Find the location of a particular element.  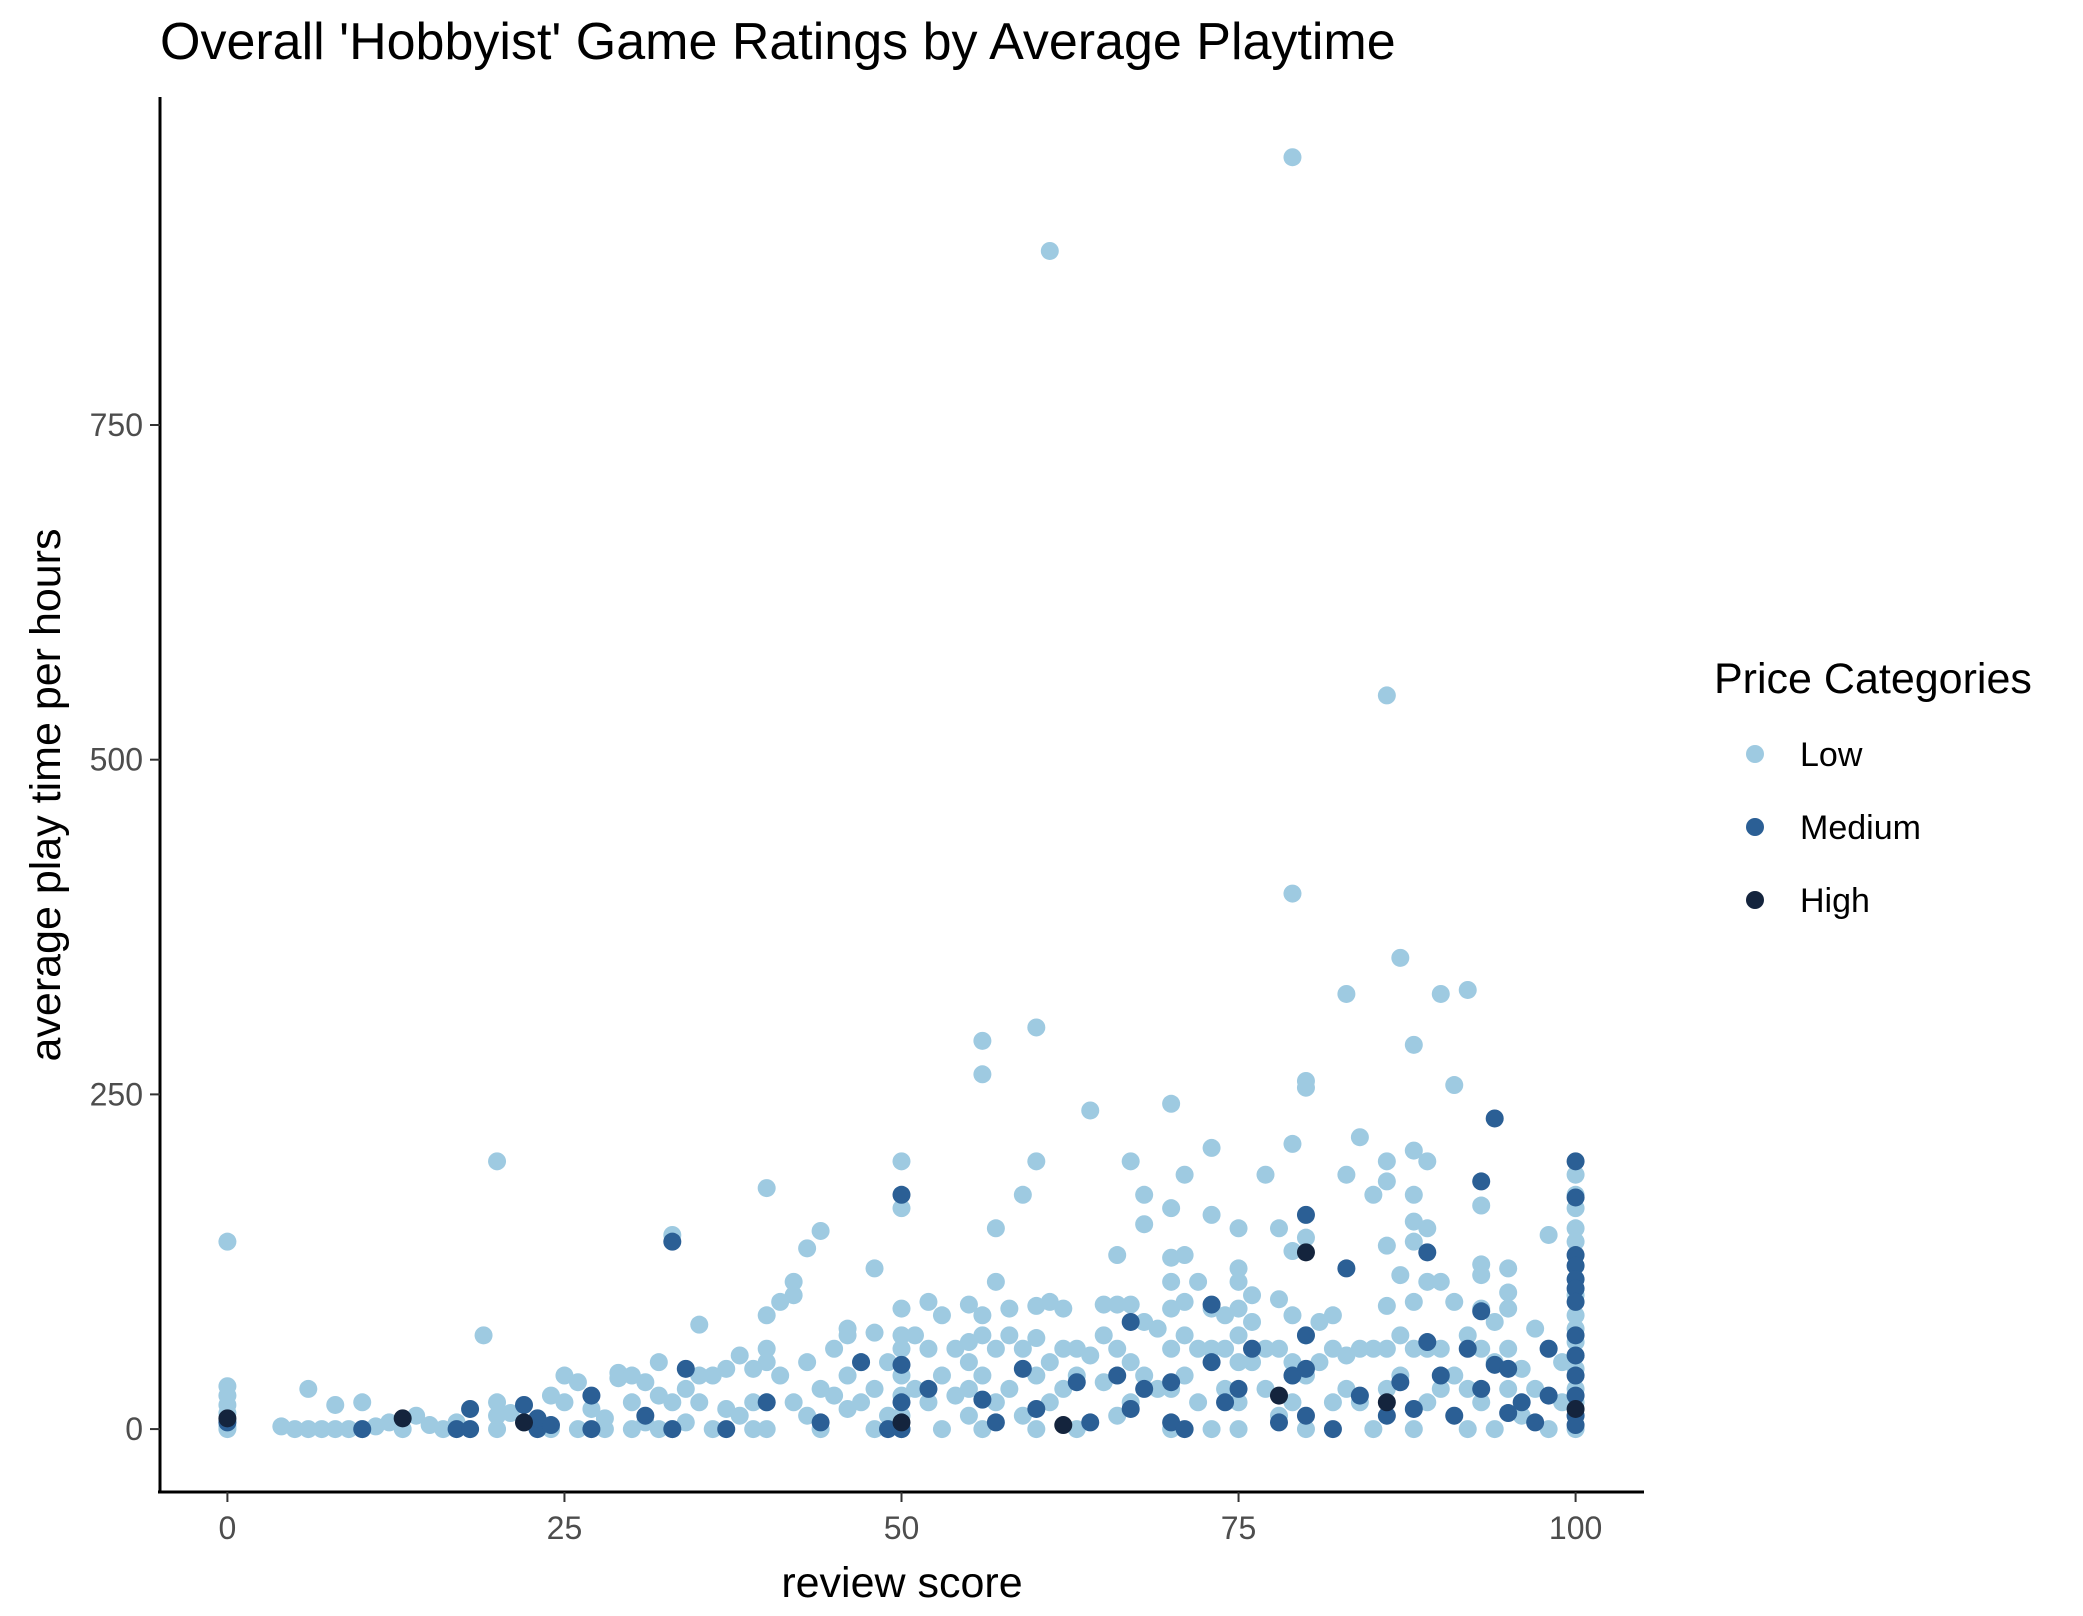

series-medium is located at coordinates (901, 1274).